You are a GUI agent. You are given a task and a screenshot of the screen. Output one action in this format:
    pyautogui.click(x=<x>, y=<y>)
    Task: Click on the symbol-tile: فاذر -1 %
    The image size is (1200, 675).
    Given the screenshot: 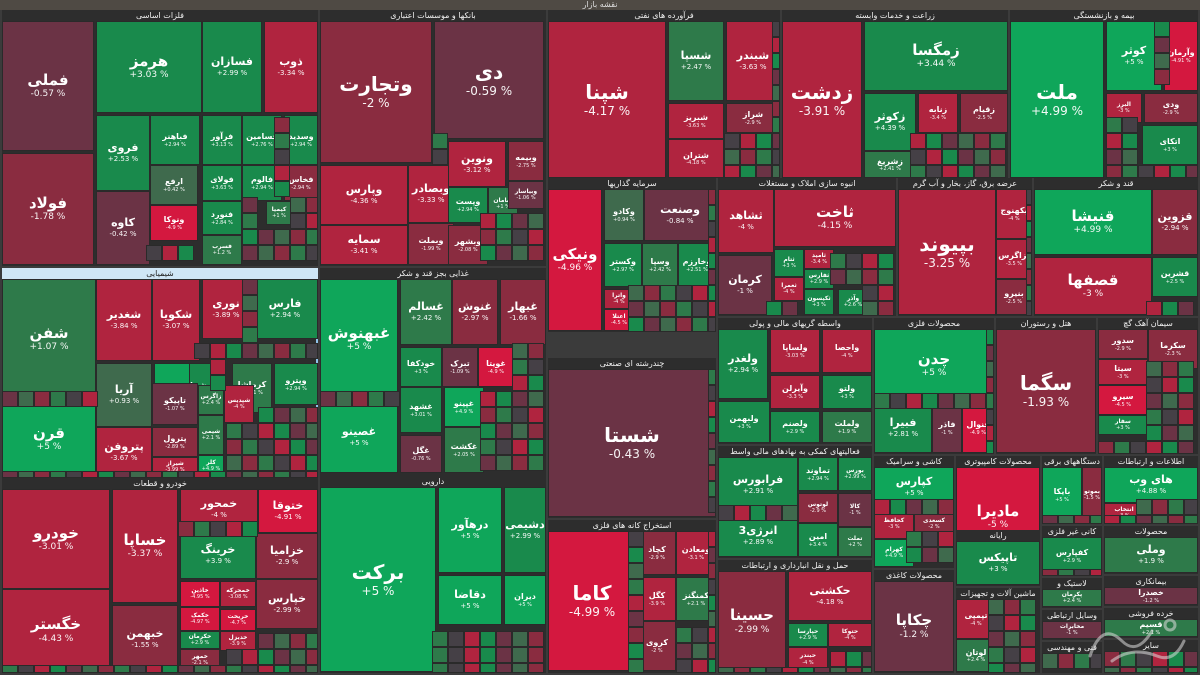 What is the action you would take?
    pyautogui.click(x=947, y=428)
    